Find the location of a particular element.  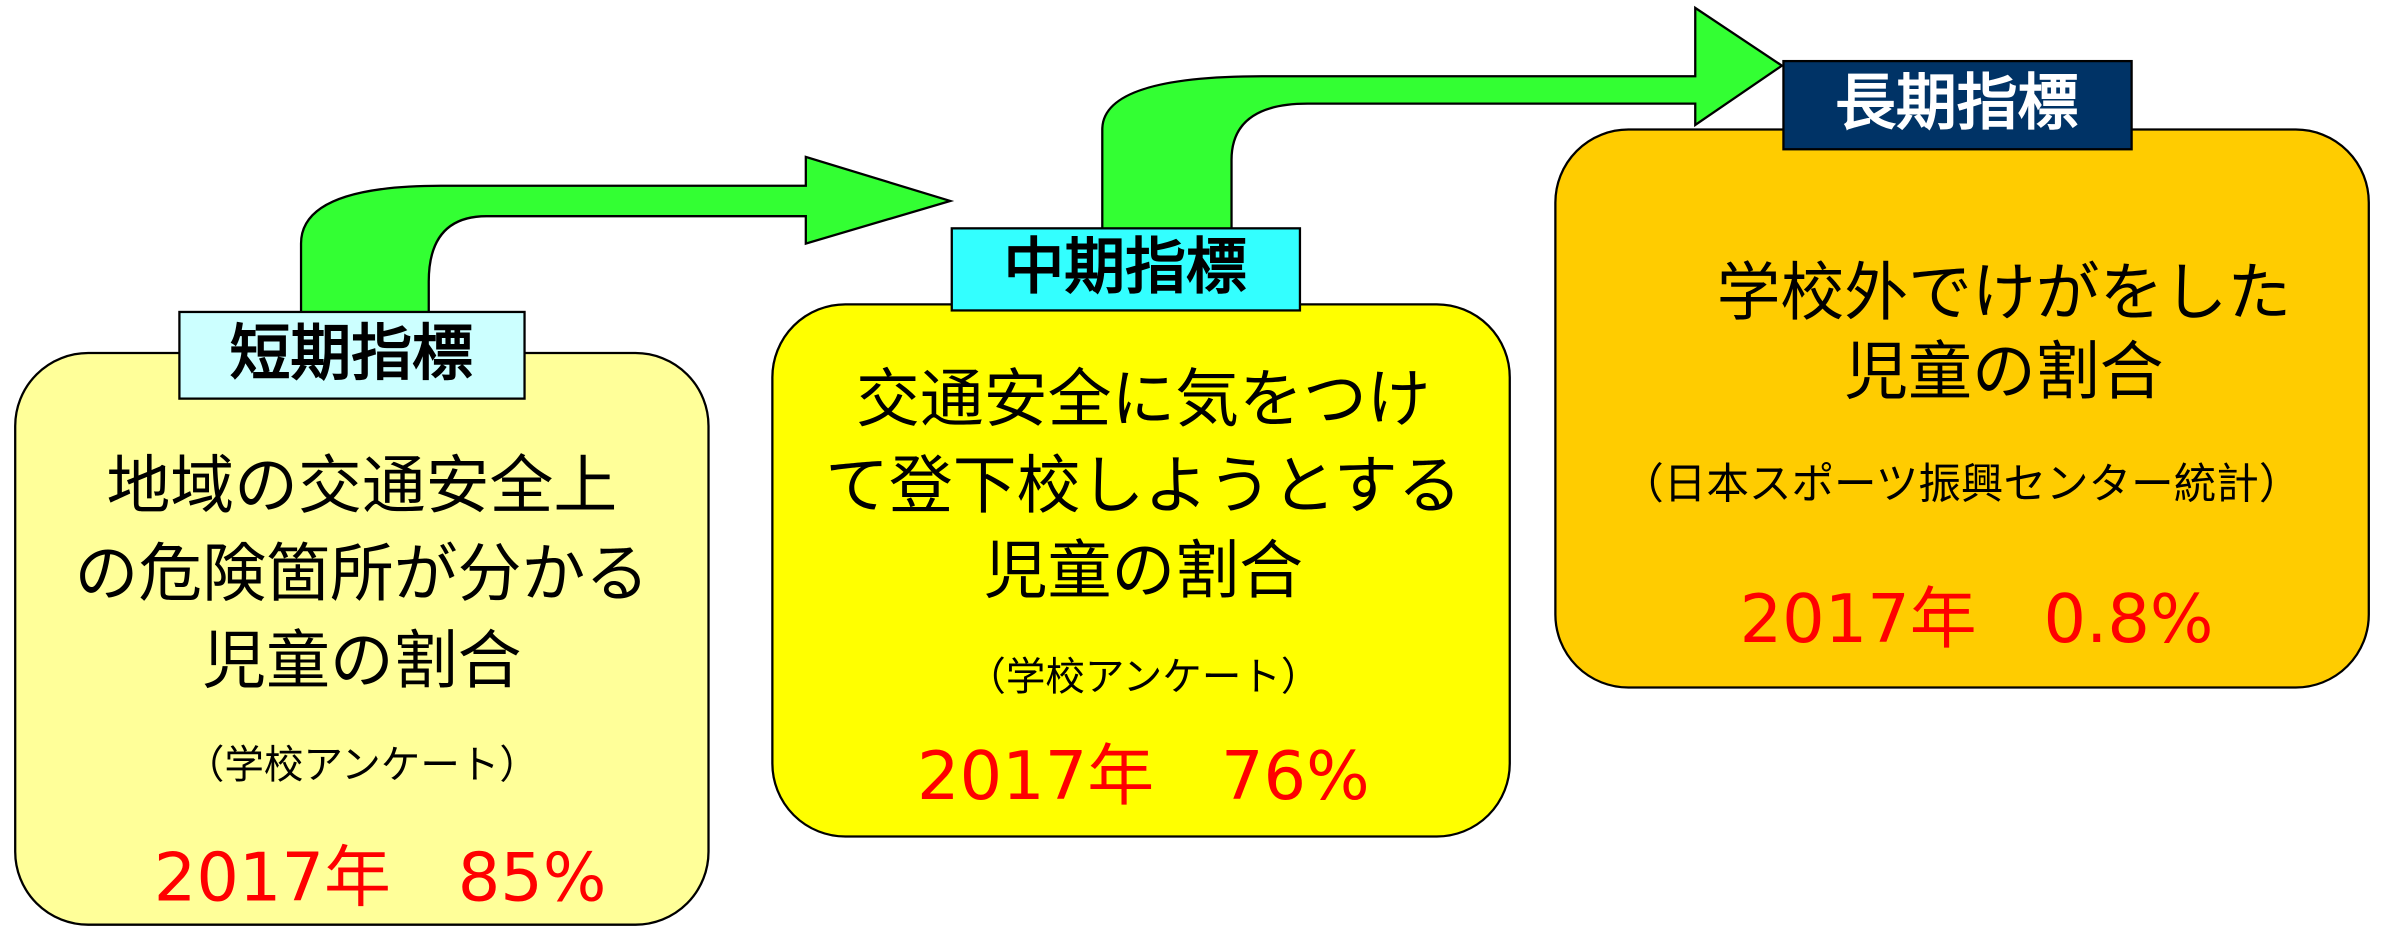

description: て登下校しようとする is located at coordinates (1143, 486).